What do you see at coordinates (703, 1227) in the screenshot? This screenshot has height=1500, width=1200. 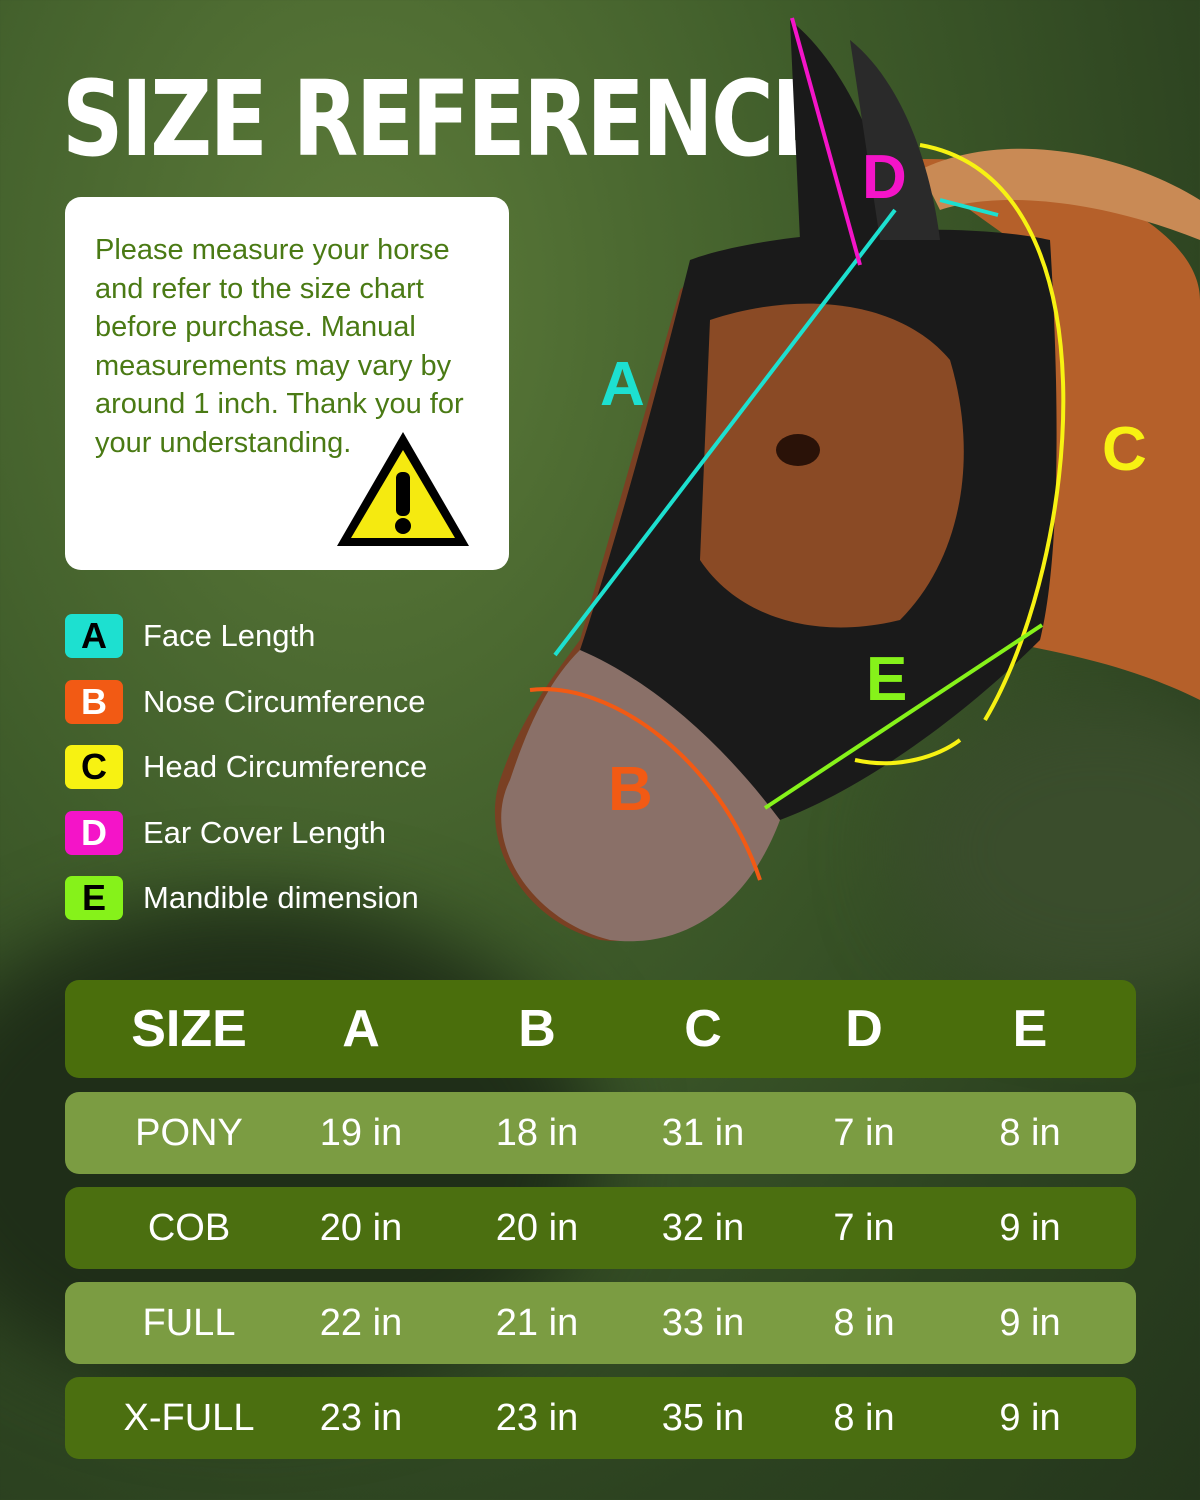 I see `table-cell: 32 in` at bounding box center [703, 1227].